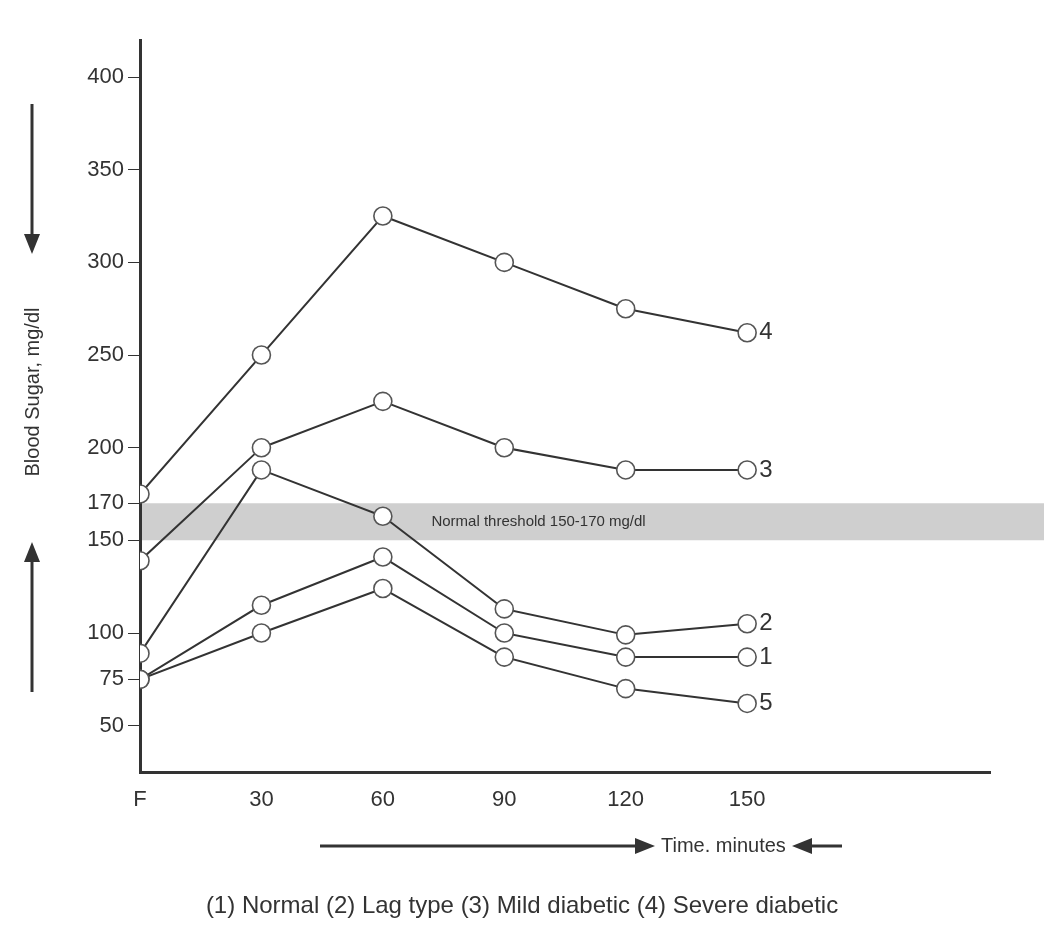  I want to click on y-tick-label: 50, so click(111, 724).